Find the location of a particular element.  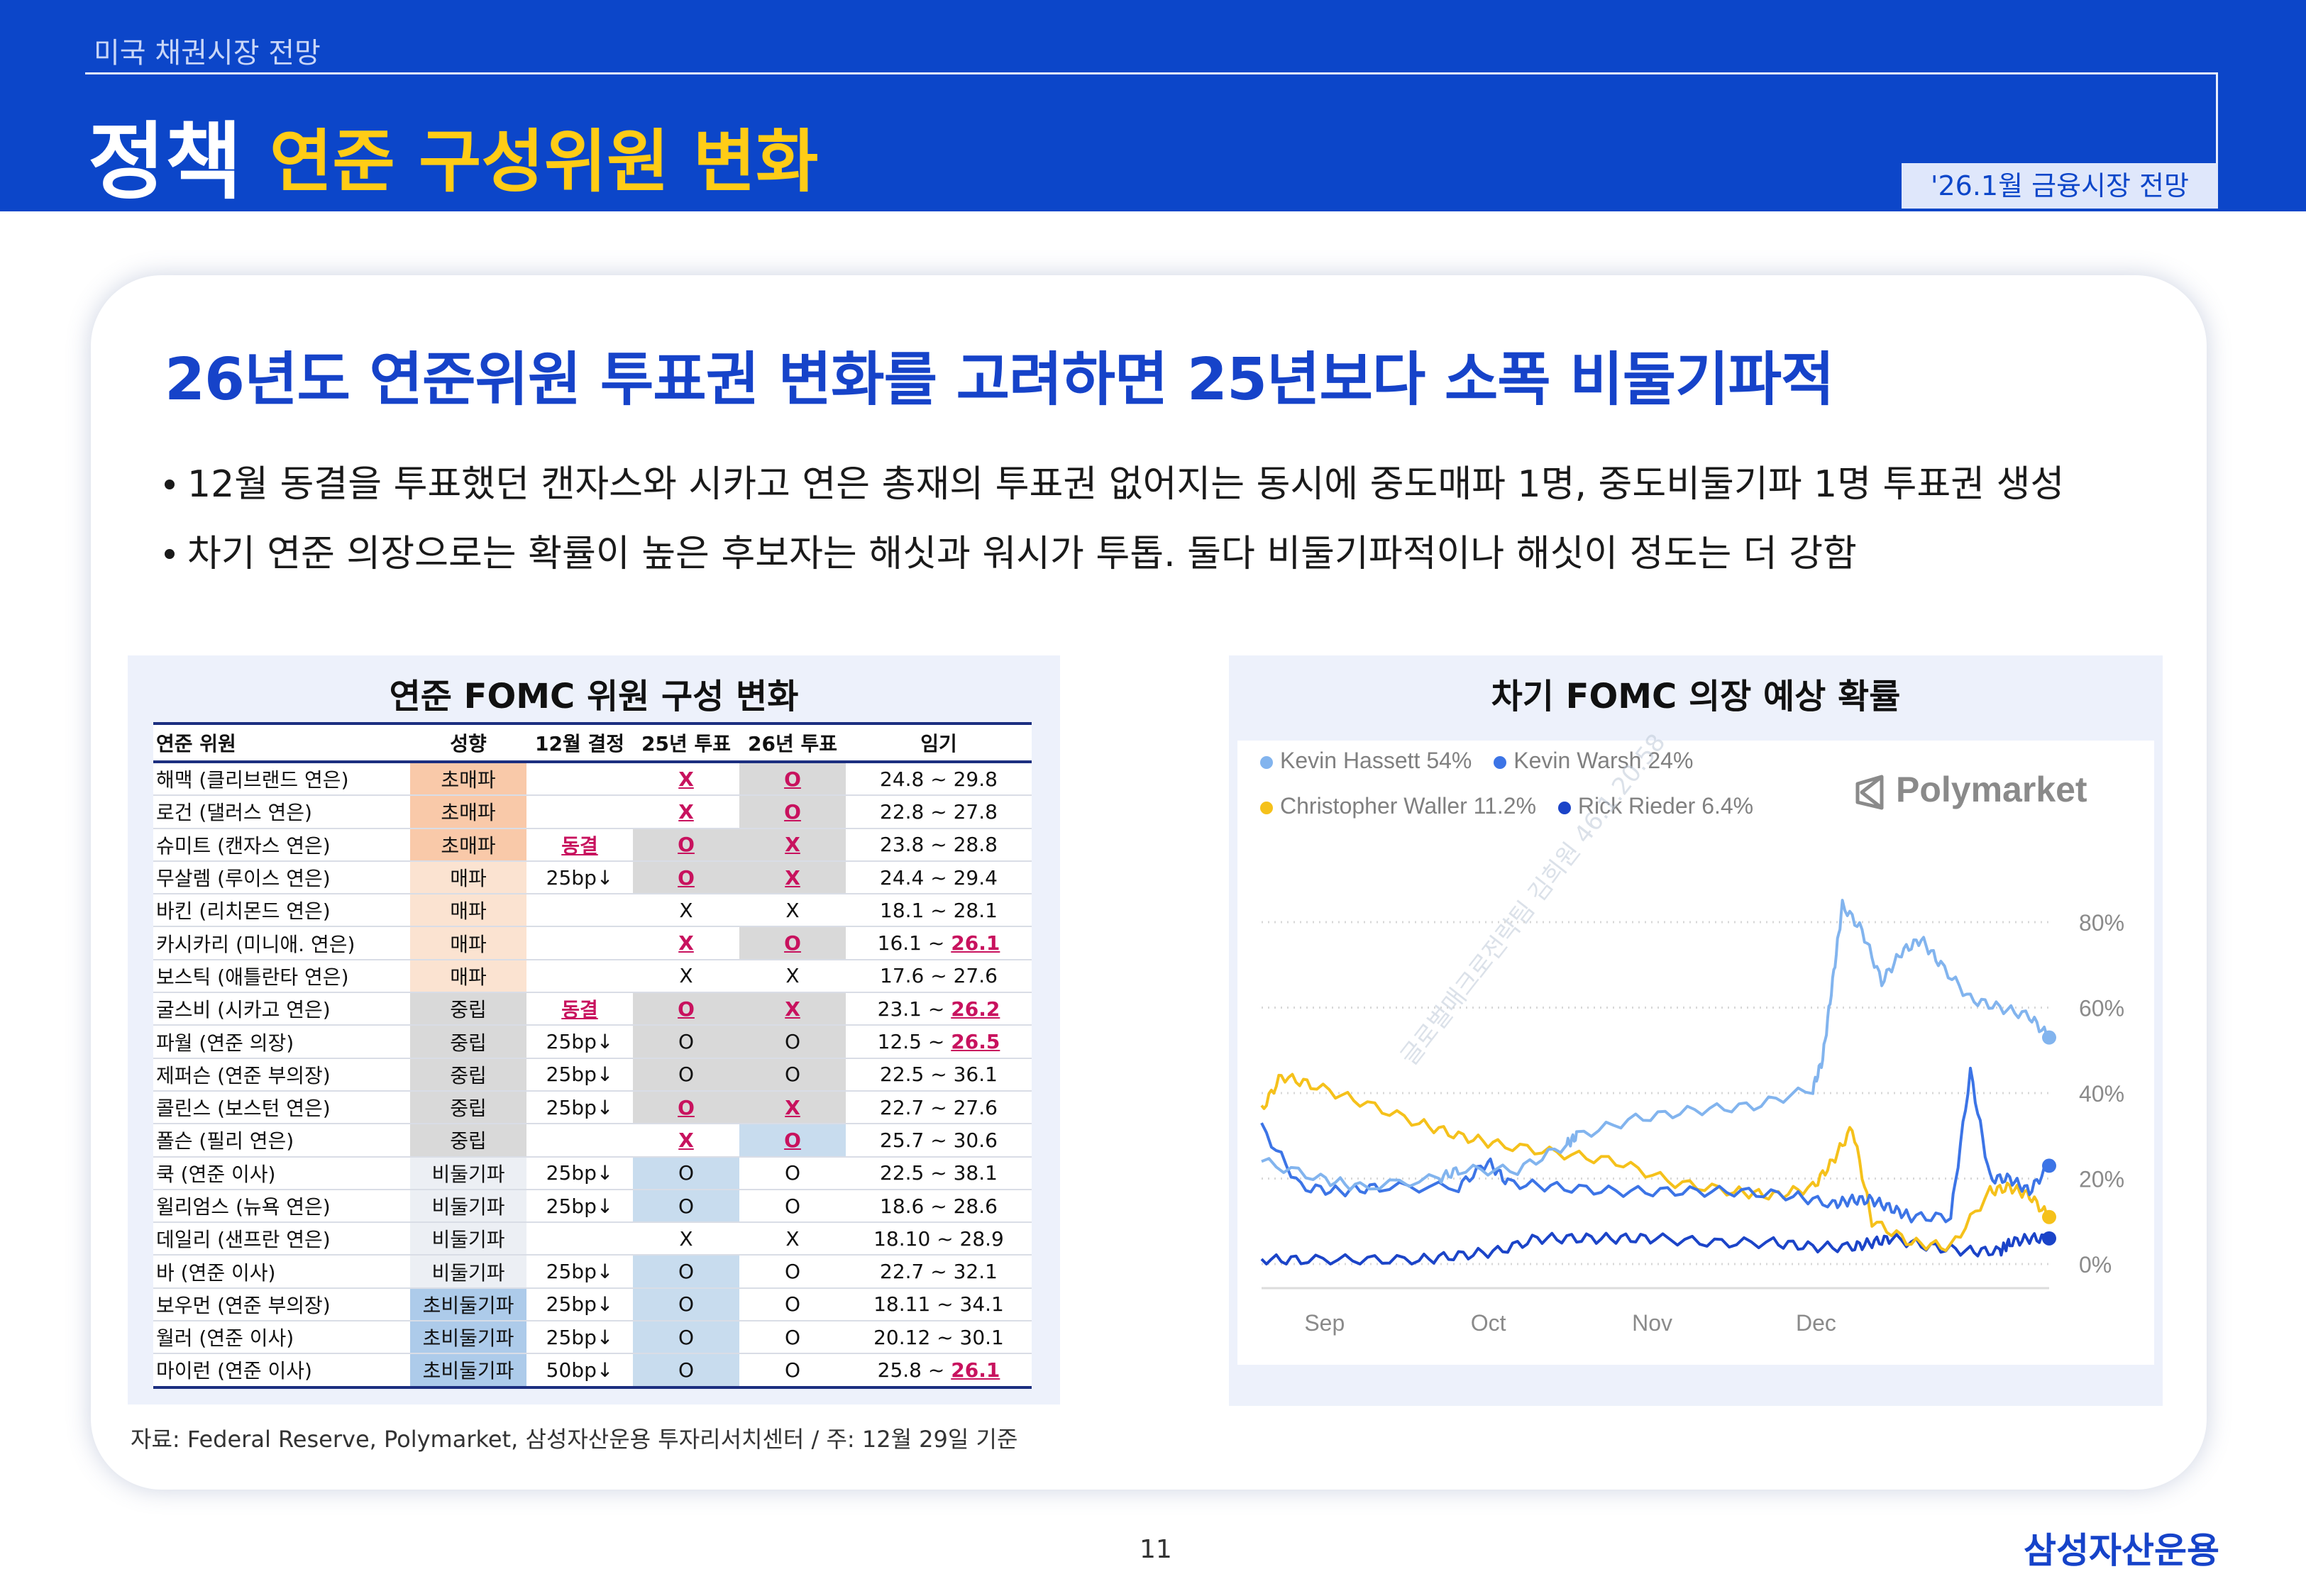

legend-item: Christopher Waller 11.2% is located at coordinates (1398, 806).